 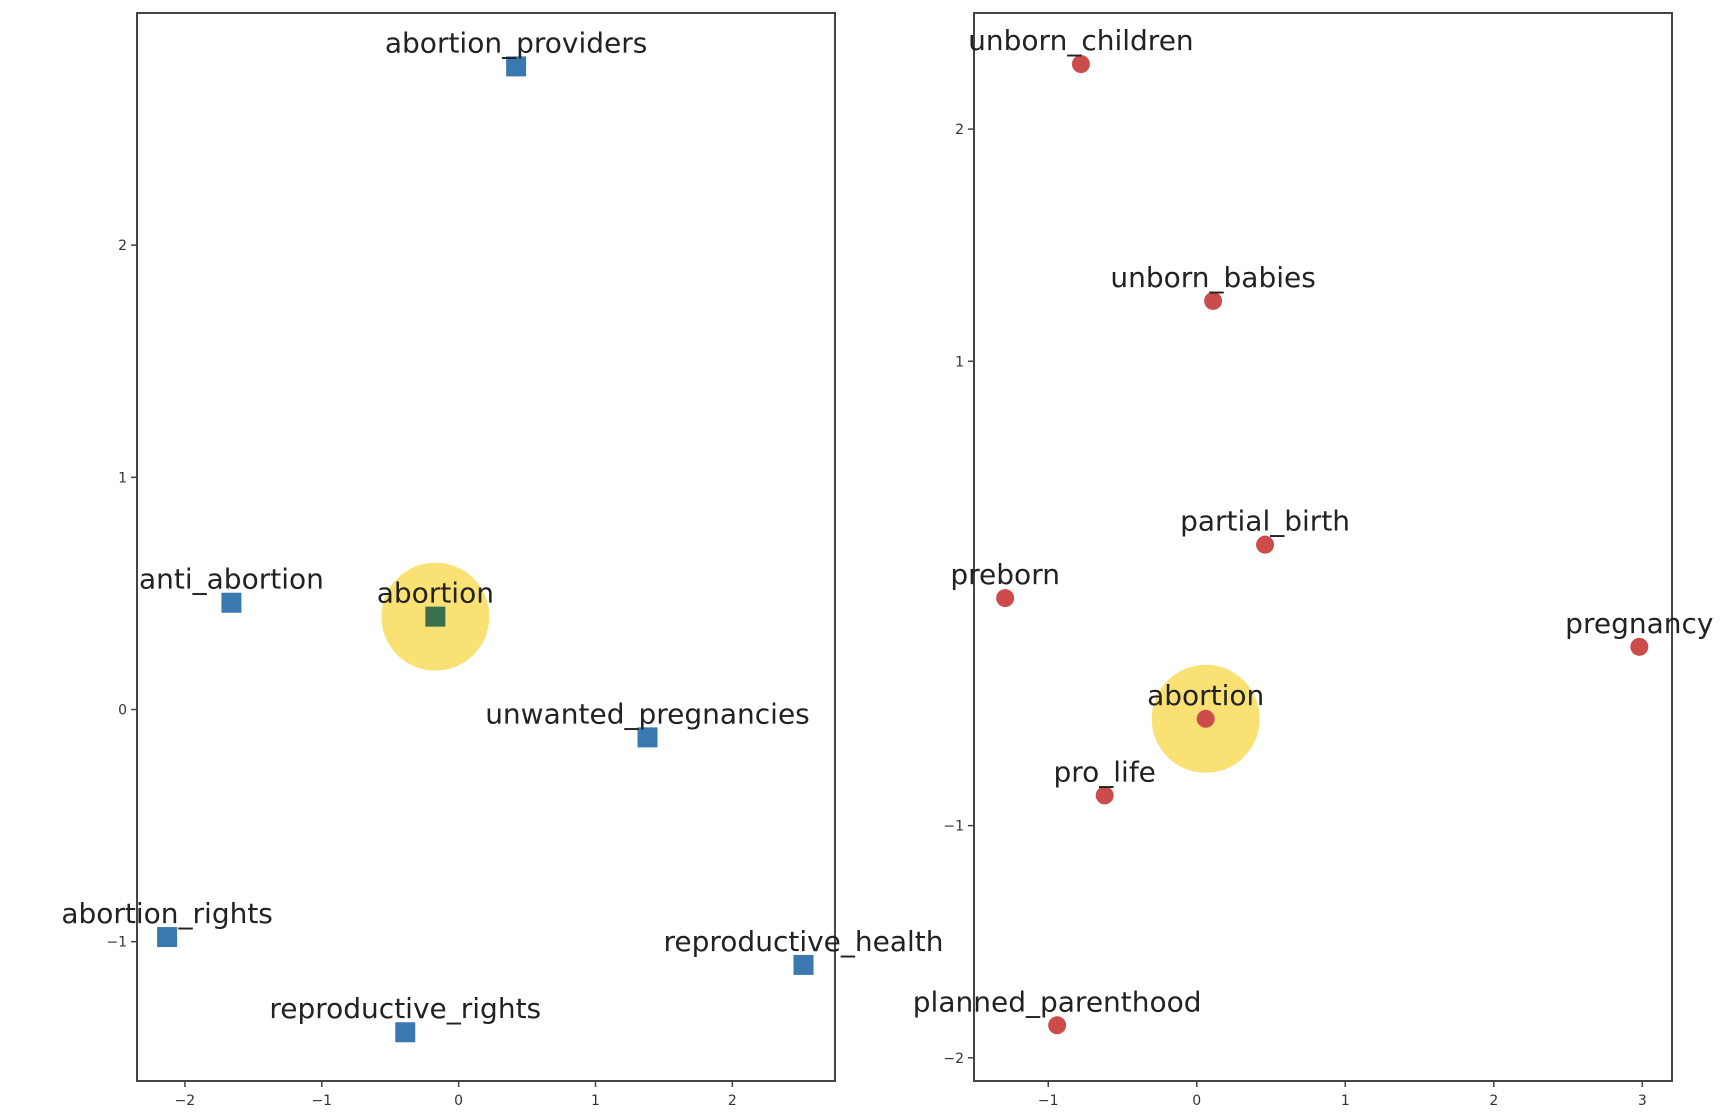 What do you see at coordinates (647, 737) in the screenshot?
I see `point-marker-unwanted_pregnancies` at bounding box center [647, 737].